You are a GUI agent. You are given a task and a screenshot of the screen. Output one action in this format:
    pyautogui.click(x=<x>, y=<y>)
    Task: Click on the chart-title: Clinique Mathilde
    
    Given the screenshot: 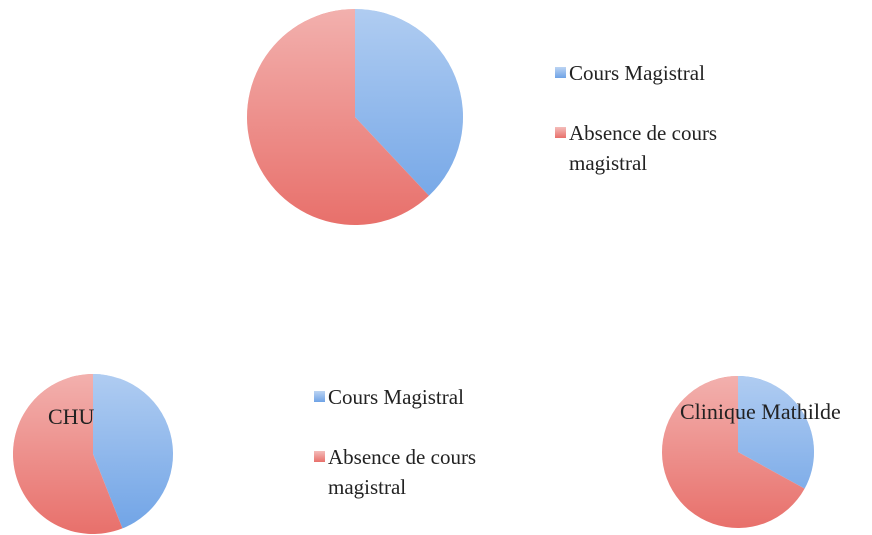 What is the action you would take?
    pyautogui.click(x=760, y=411)
    